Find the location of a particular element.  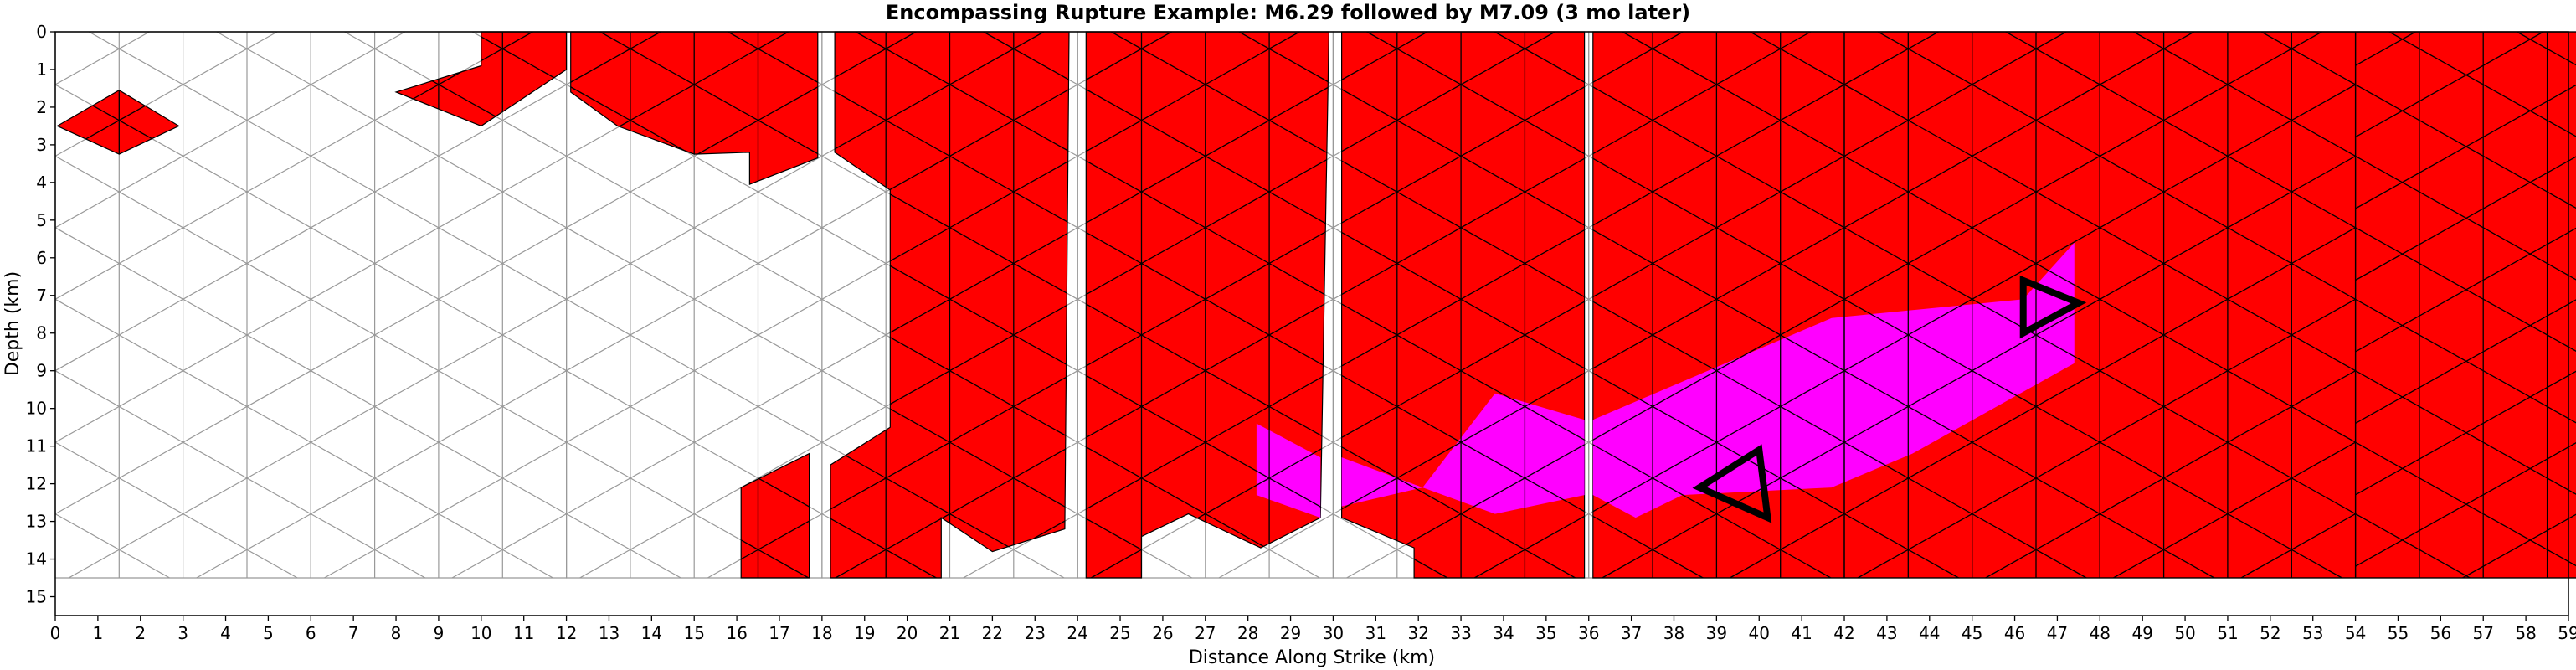

x-tick-label: 19 is located at coordinates (864, 633).